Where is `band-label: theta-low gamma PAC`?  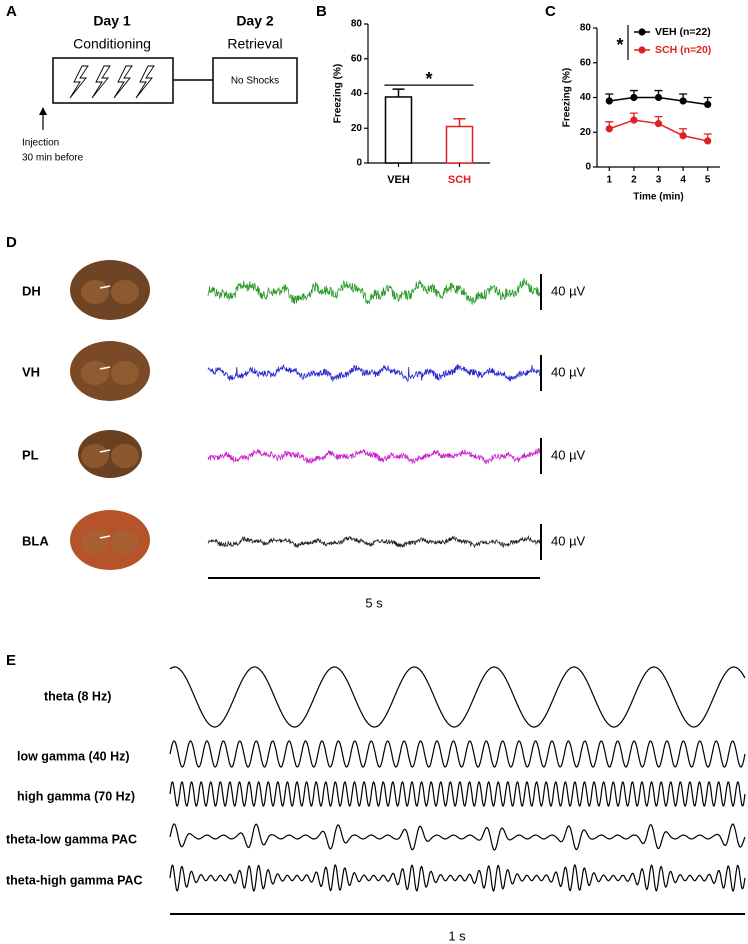
band-label: theta-low gamma PAC is located at coordinates (71, 839).